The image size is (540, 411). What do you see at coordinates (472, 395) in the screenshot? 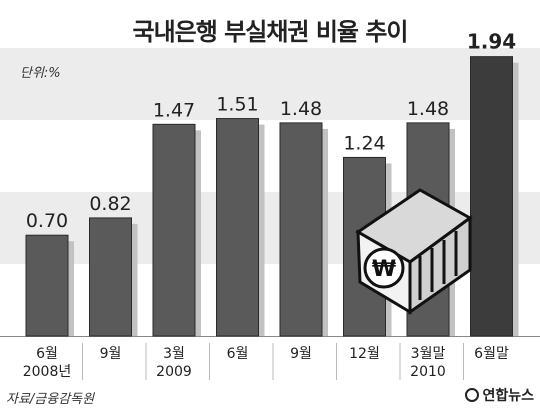
I see `logo-icon` at bounding box center [472, 395].